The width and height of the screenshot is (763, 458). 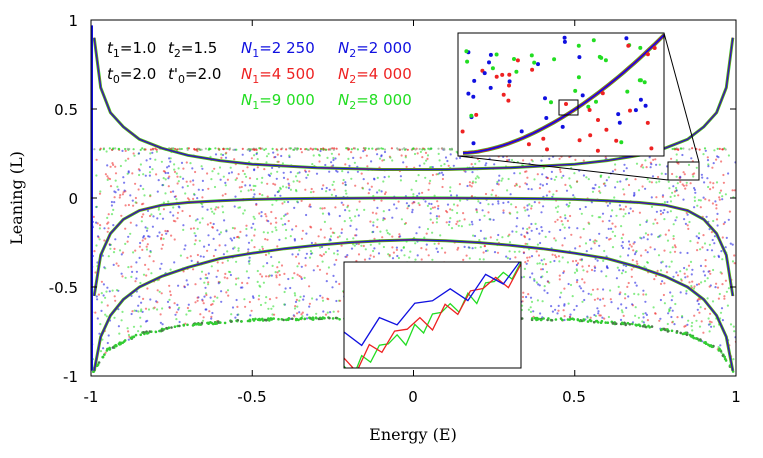 What do you see at coordinates (66, 110) in the screenshot?
I see `y-tick-label: 0.5` at bounding box center [66, 110].